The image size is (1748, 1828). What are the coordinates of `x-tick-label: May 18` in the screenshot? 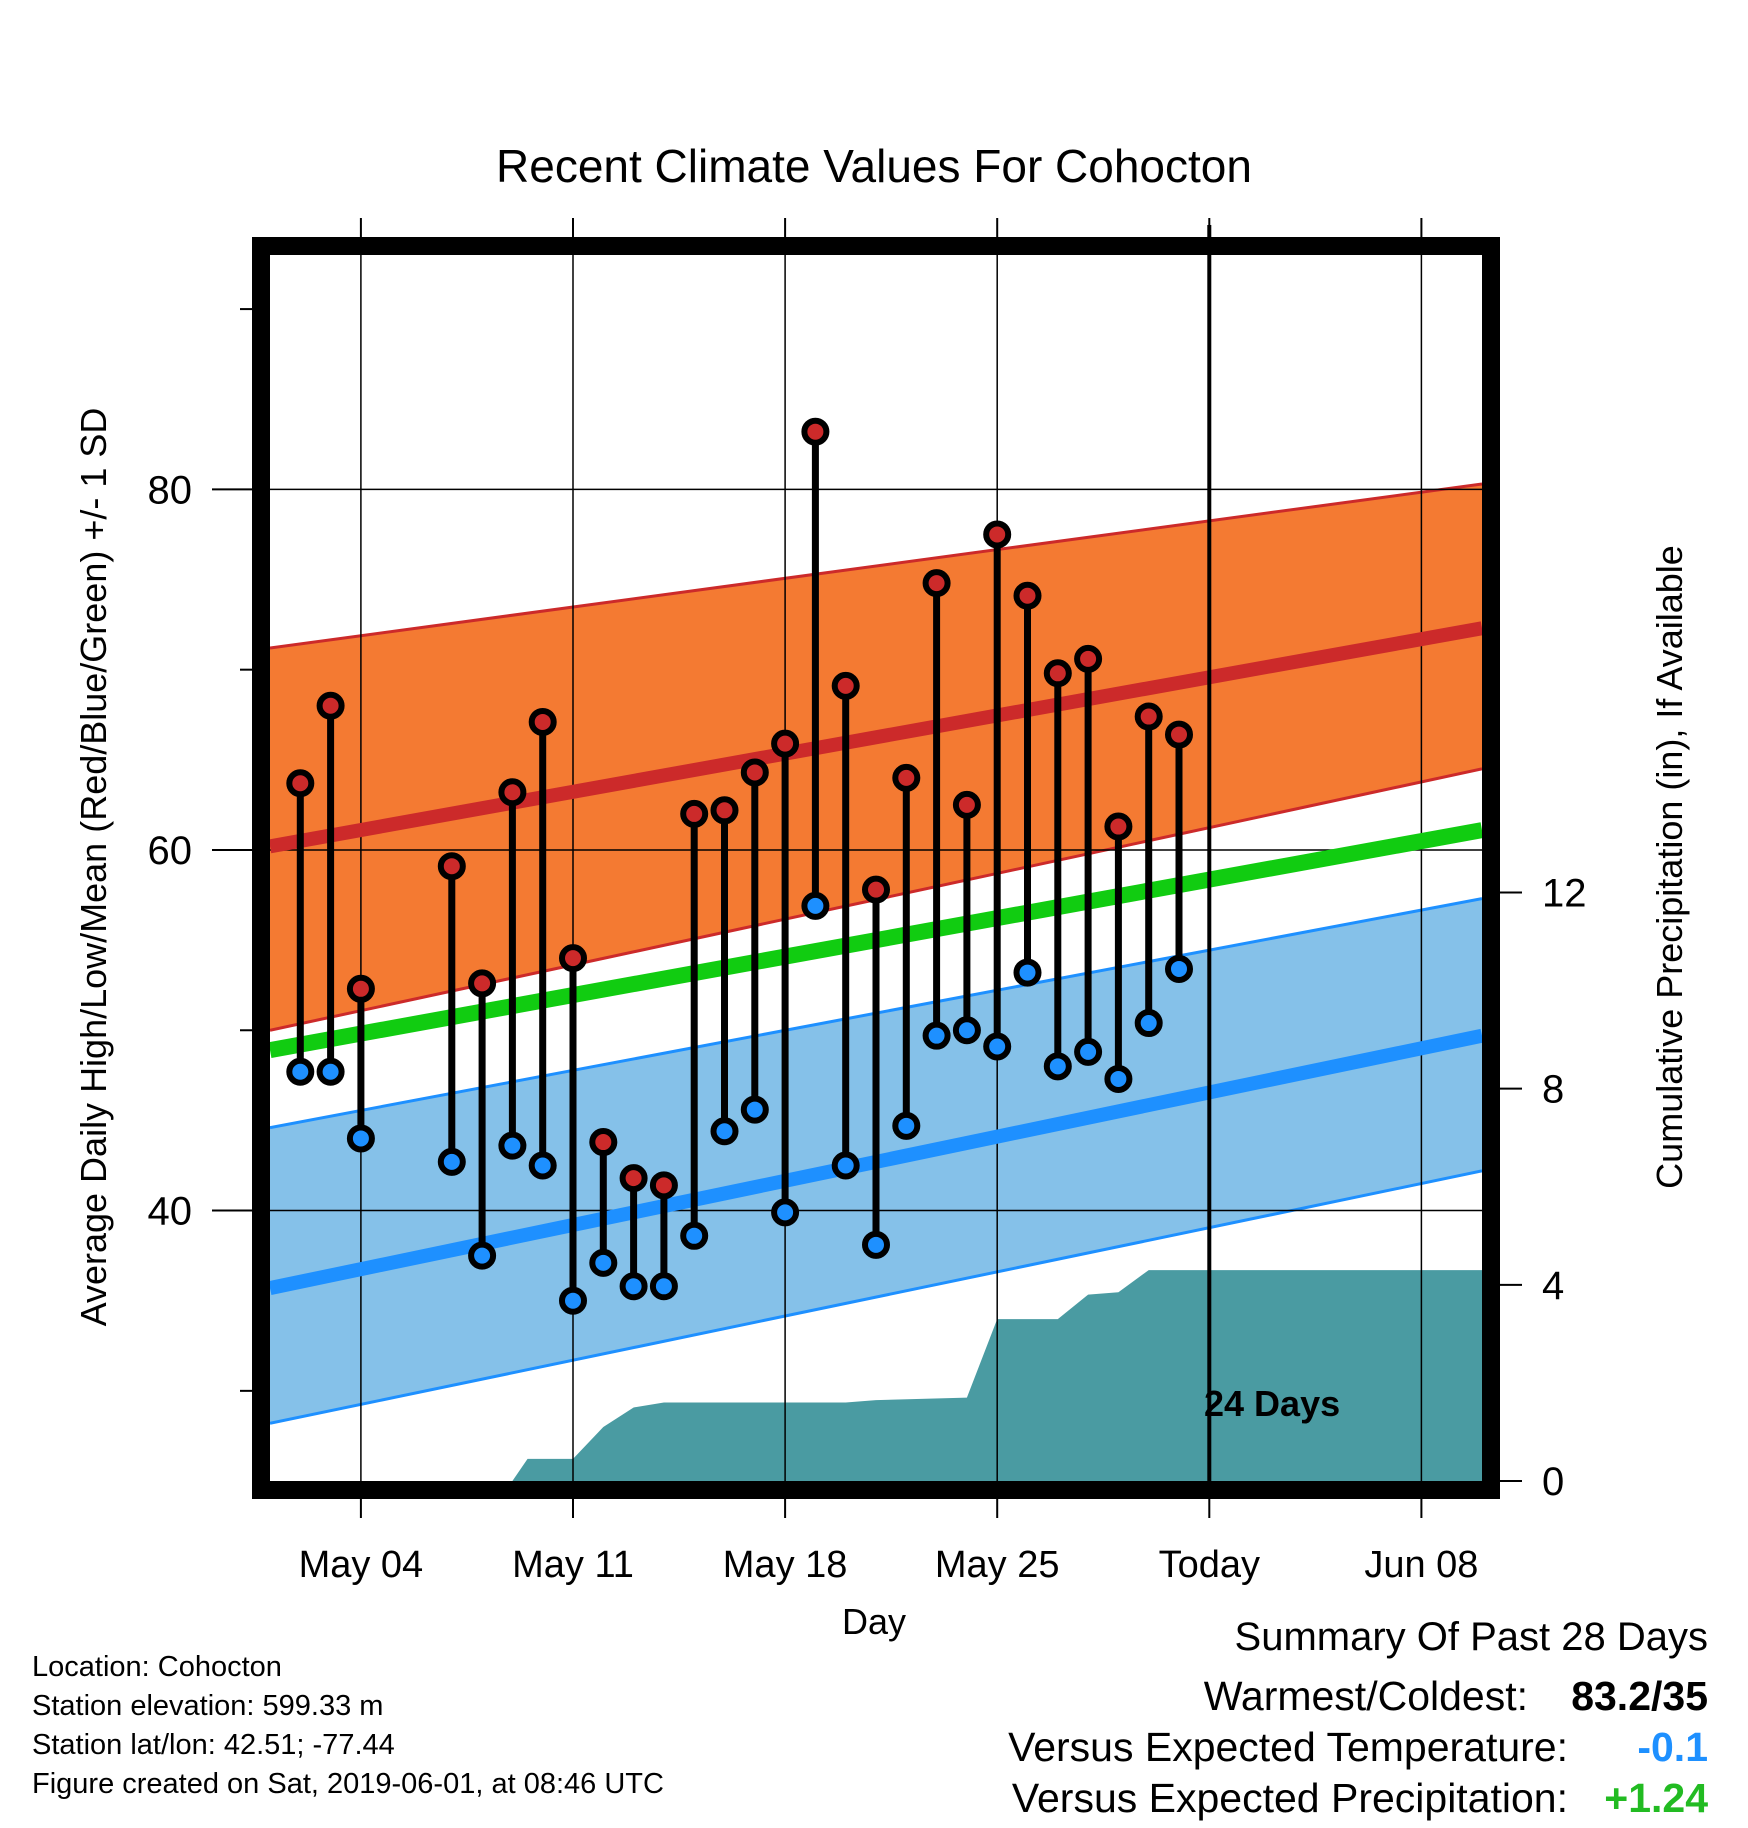 It's located at (785, 1565).